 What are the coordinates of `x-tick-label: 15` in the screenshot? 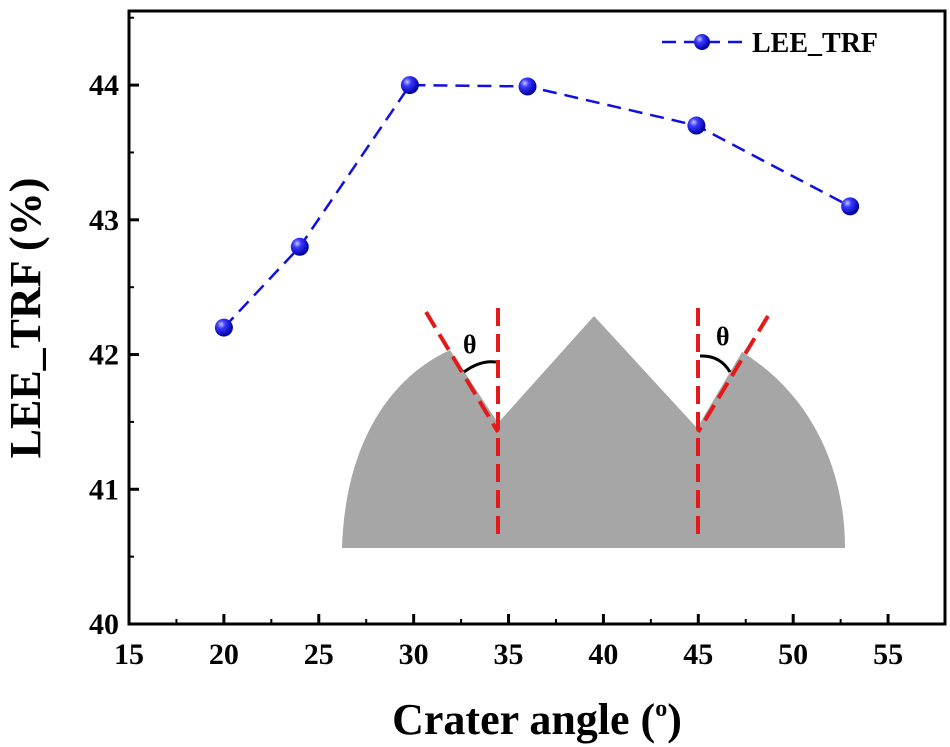 It's located at (129, 654).